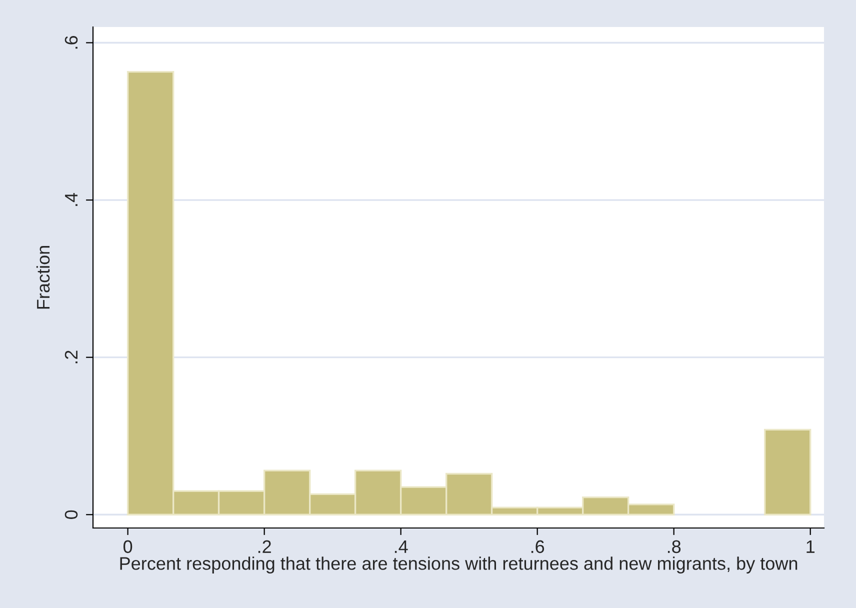 The width and height of the screenshot is (856, 608). I want to click on x-tick-label: .6, so click(537, 547).